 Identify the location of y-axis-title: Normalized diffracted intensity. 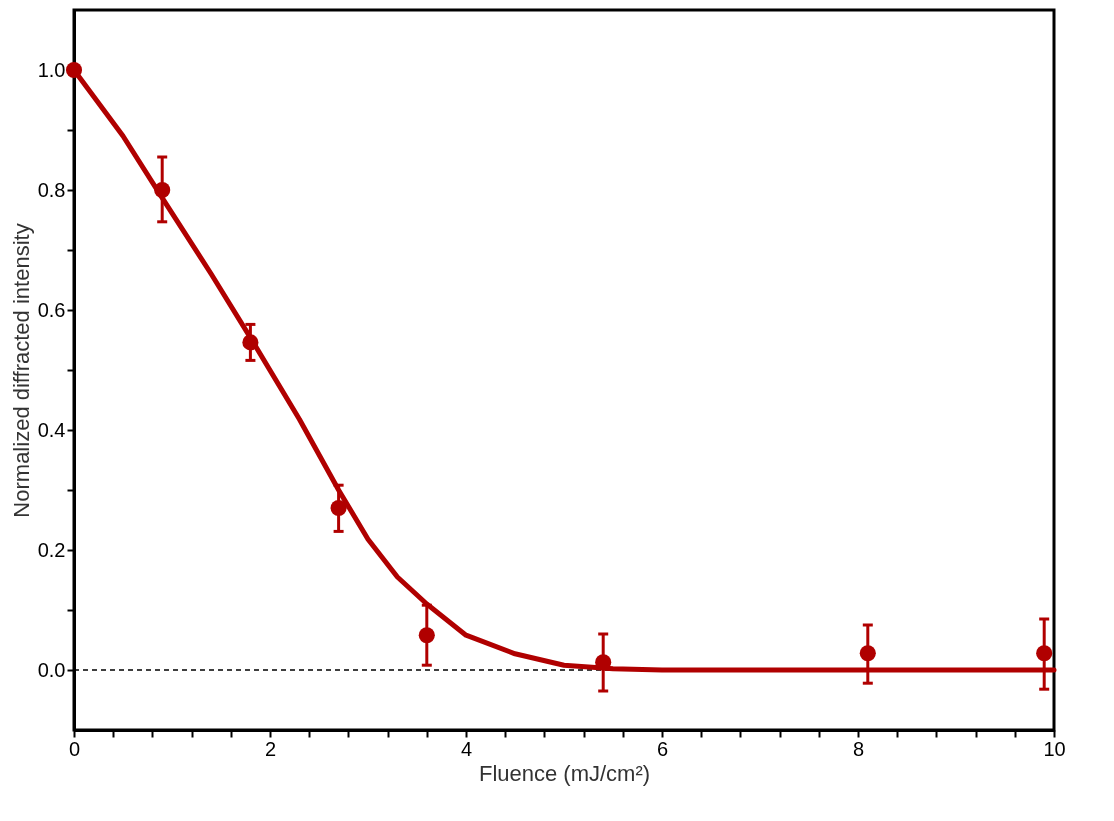
(21, 370).